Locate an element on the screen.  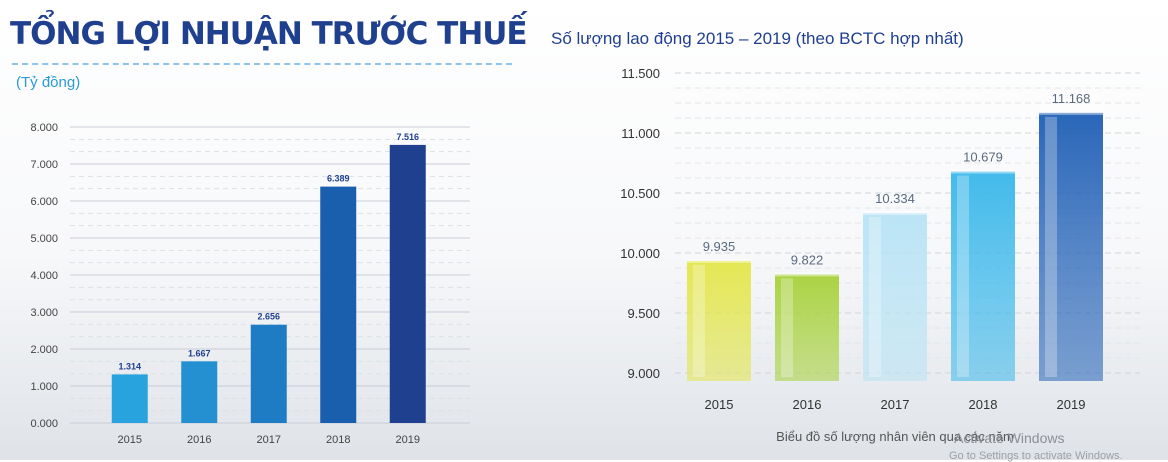
left-x-tick-label: 2016 is located at coordinates (199, 440).